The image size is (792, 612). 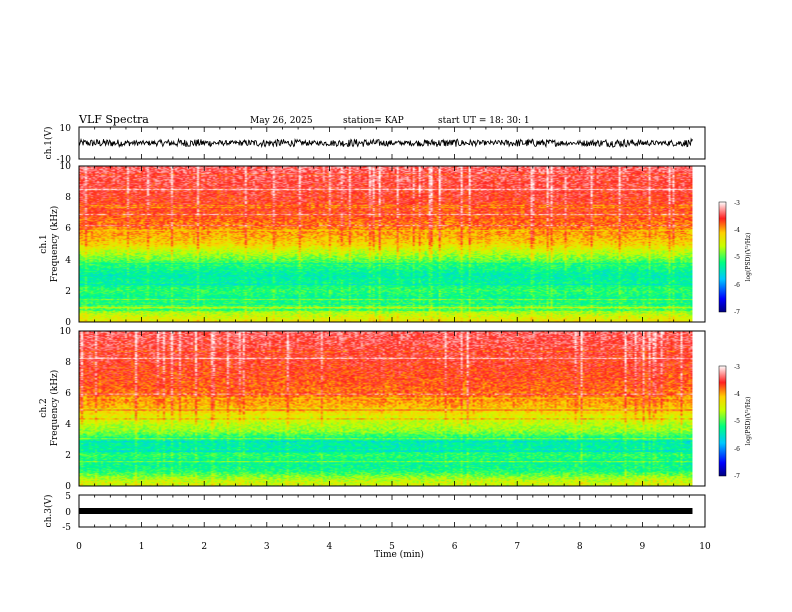 What do you see at coordinates (68, 363) in the screenshot?
I see `ch2-freq-tick-8: 8` at bounding box center [68, 363].